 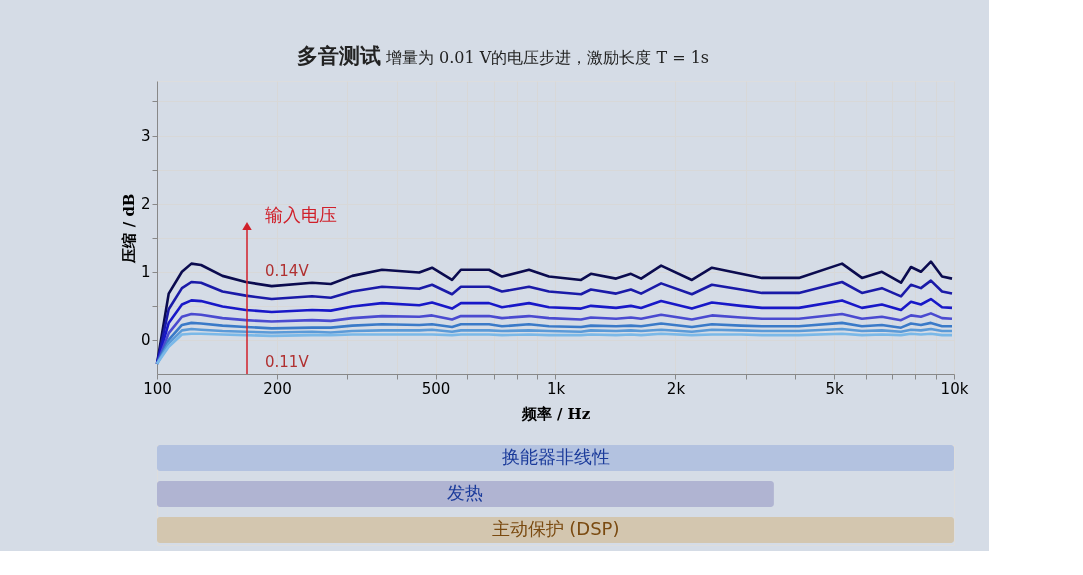 I want to click on x-tick-label: 2k, so click(x=676, y=388).